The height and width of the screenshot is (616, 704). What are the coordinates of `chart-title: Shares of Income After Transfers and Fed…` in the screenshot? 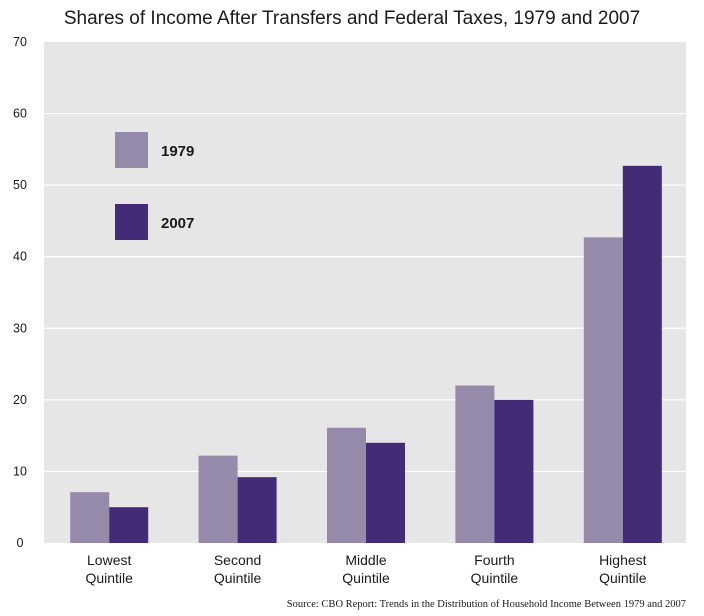 It's located at (352, 18).